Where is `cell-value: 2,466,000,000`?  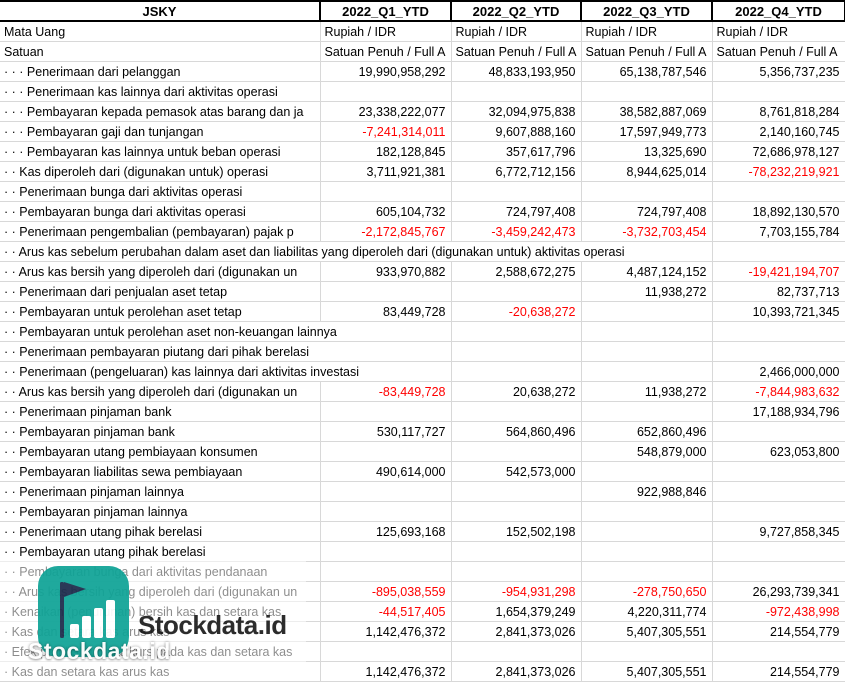 cell-value: 2,466,000,000 is located at coordinates (778, 371).